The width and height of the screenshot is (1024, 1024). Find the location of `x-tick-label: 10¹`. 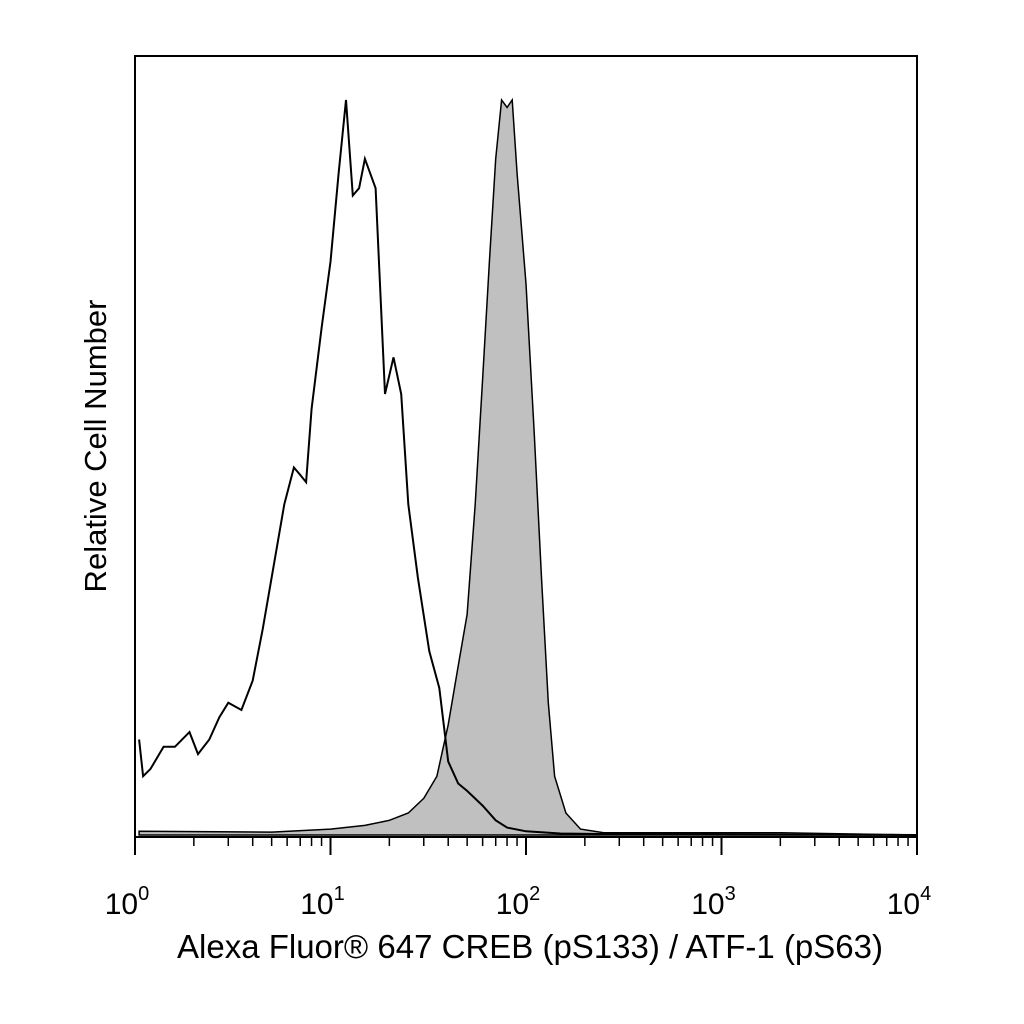

x-tick-label: 10¹ is located at coordinates (322, 902).